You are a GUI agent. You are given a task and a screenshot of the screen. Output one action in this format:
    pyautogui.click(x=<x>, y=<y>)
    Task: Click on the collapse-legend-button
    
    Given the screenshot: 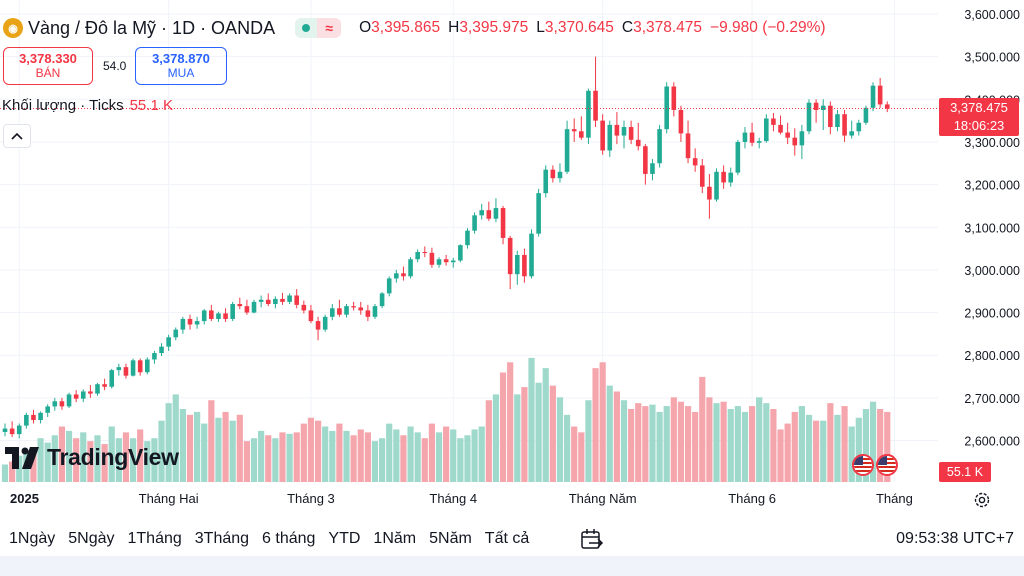 What is the action you would take?
    pyautogui.click(x=17, y=136)
    